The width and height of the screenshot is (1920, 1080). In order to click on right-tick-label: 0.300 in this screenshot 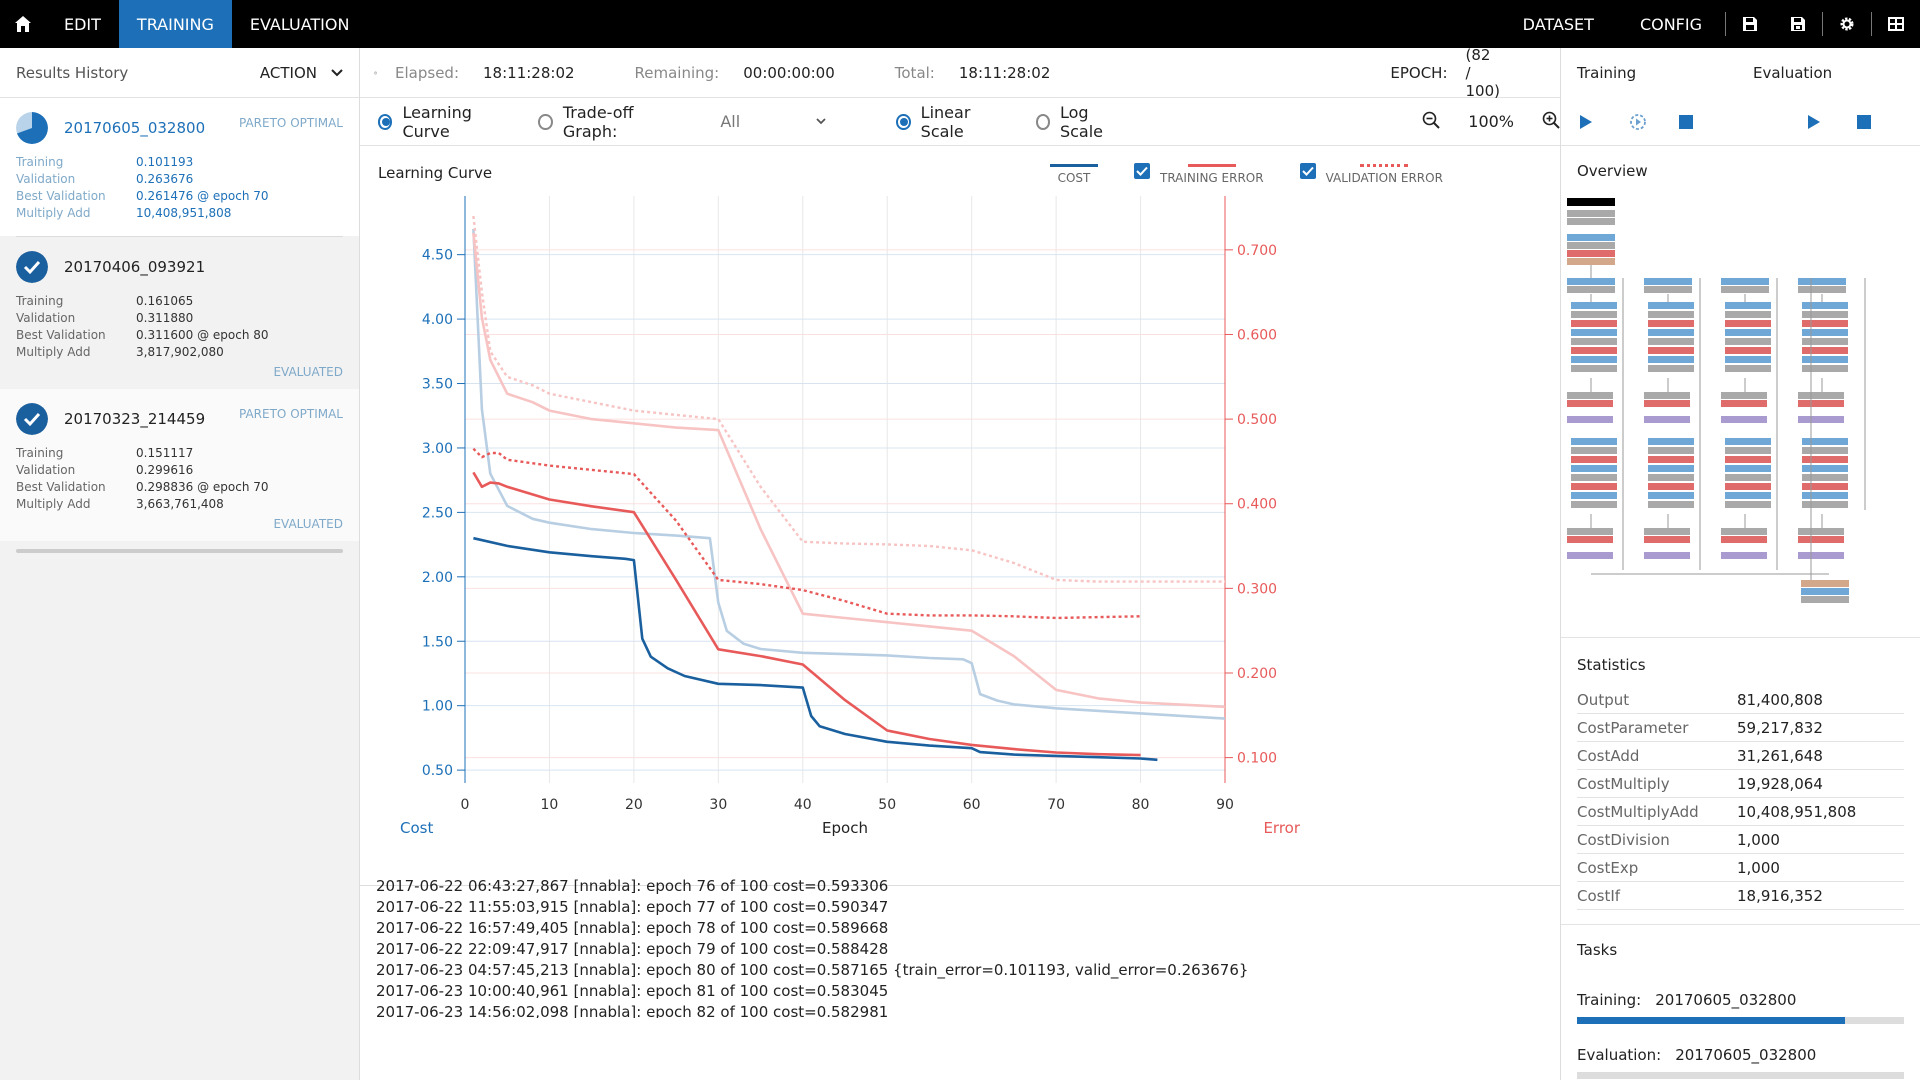, I will do `click(1257, 589)`.